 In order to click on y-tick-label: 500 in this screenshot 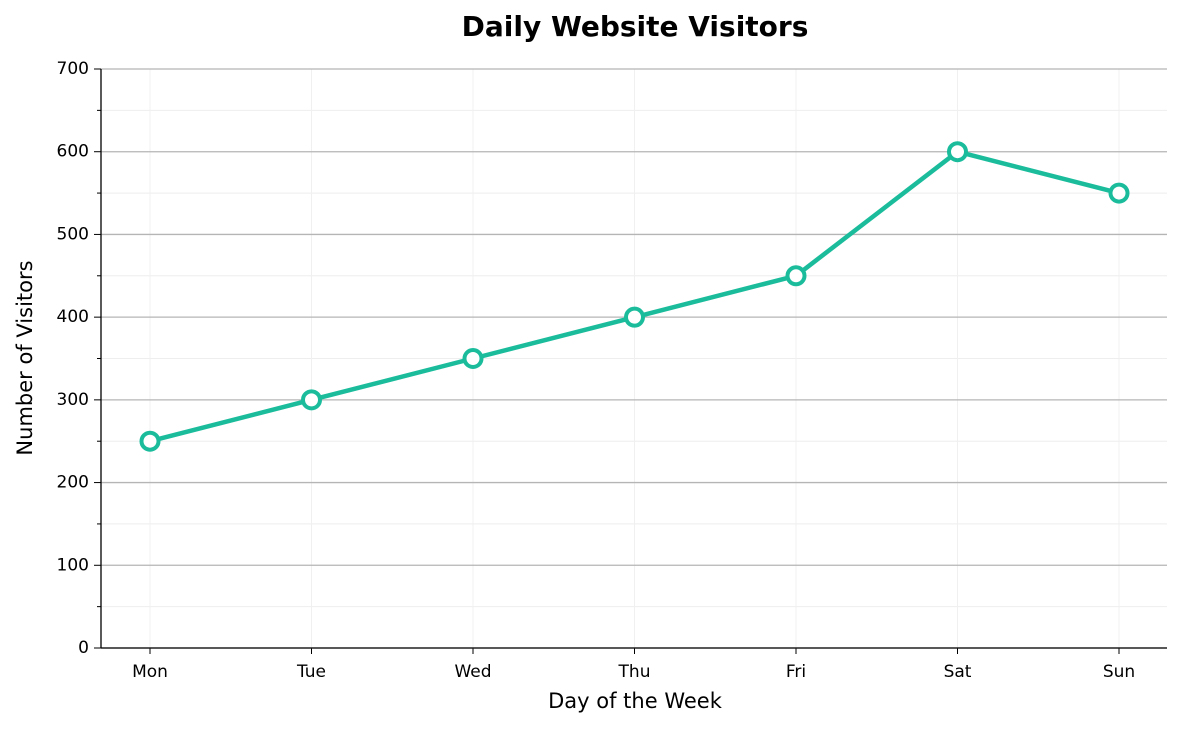, I will do `click(73, 234)`.